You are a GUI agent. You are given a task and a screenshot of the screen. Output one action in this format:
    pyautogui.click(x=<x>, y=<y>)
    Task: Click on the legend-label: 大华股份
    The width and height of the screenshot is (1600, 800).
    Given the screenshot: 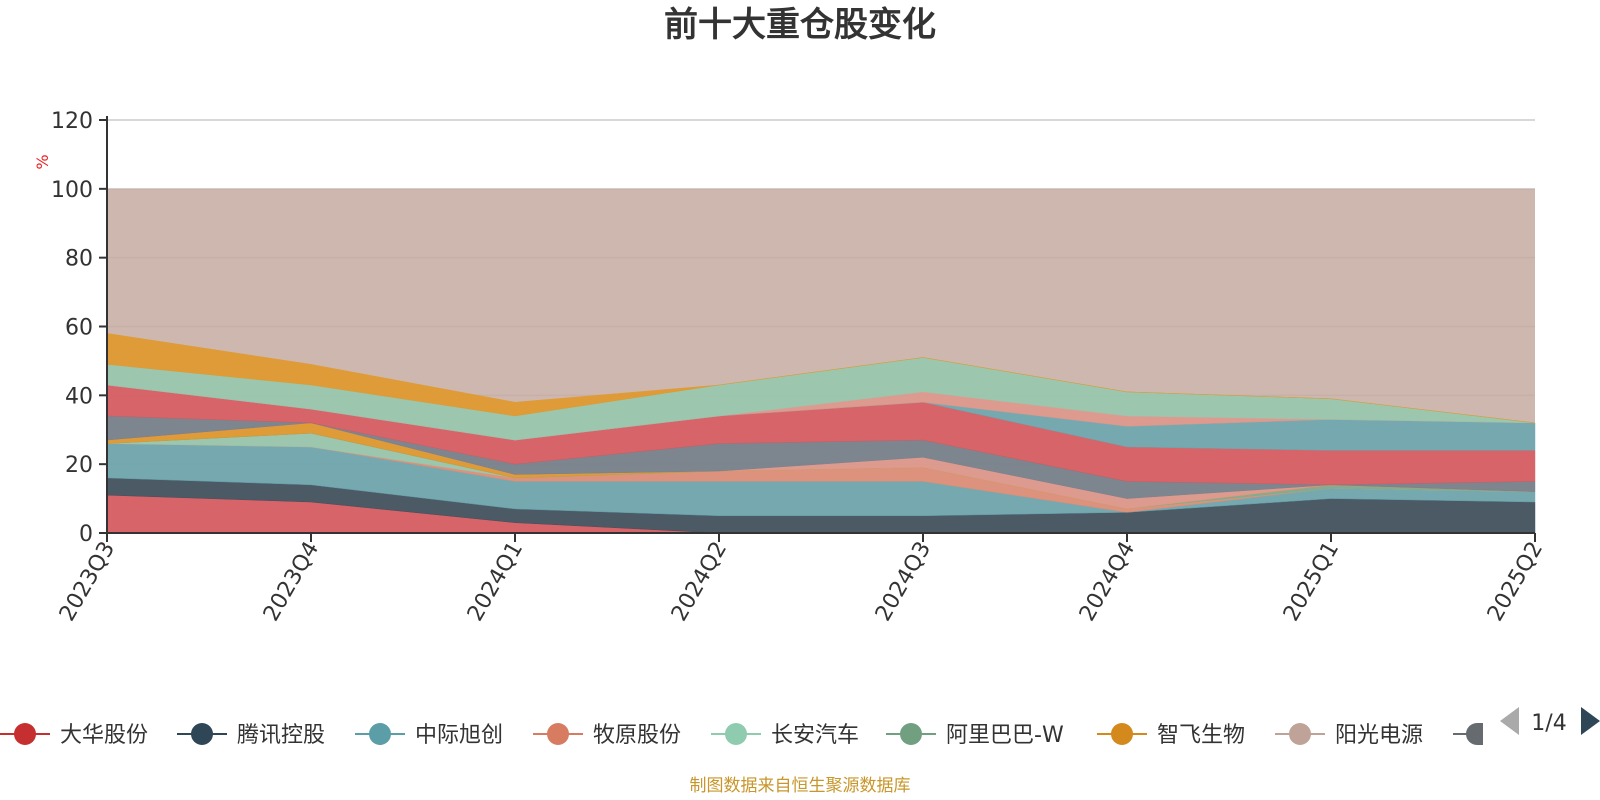 What is the action you would take?
    pyautogui.click(x=104, y=735)
    